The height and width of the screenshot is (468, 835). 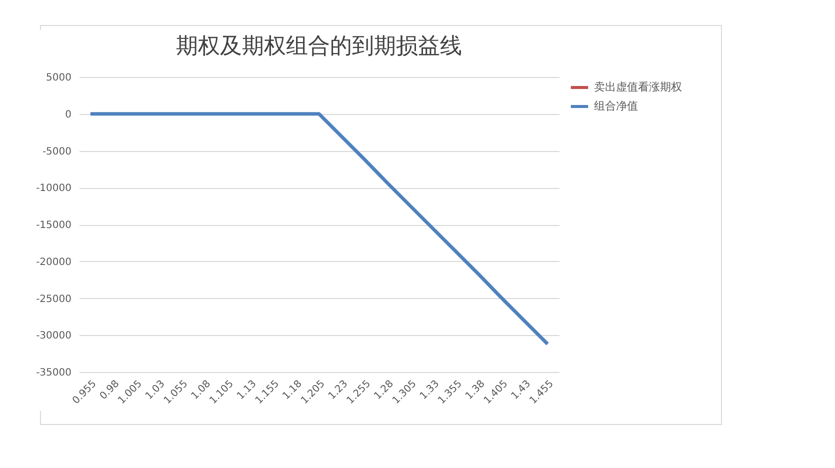 What do you see at coordinates (616, 106) in the screenshot?
I see `legend-label: 组合净值` at bounding box center [616, 106].